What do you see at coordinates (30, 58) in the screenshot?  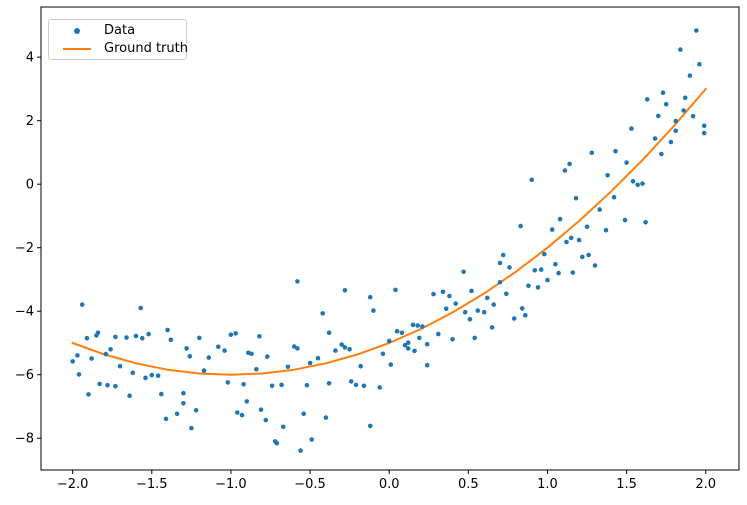 I see `y-axis-tick-label: 4` at bounding box center [30, 58].